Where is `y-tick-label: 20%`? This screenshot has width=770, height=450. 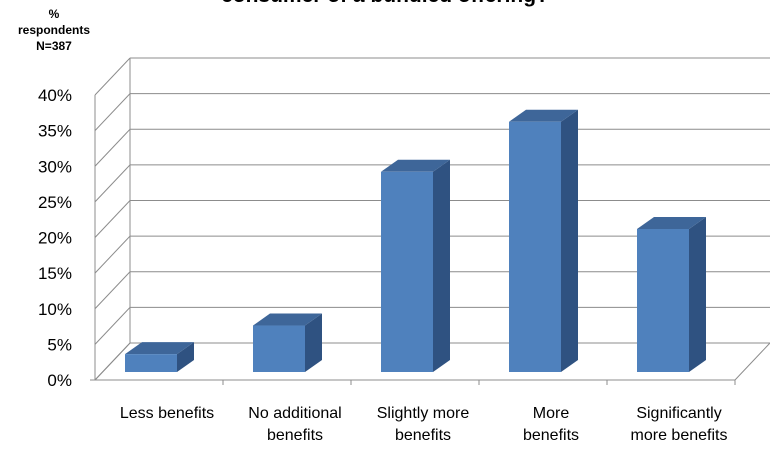
y-tick-label: 20% is located at coordinates (55, 238).